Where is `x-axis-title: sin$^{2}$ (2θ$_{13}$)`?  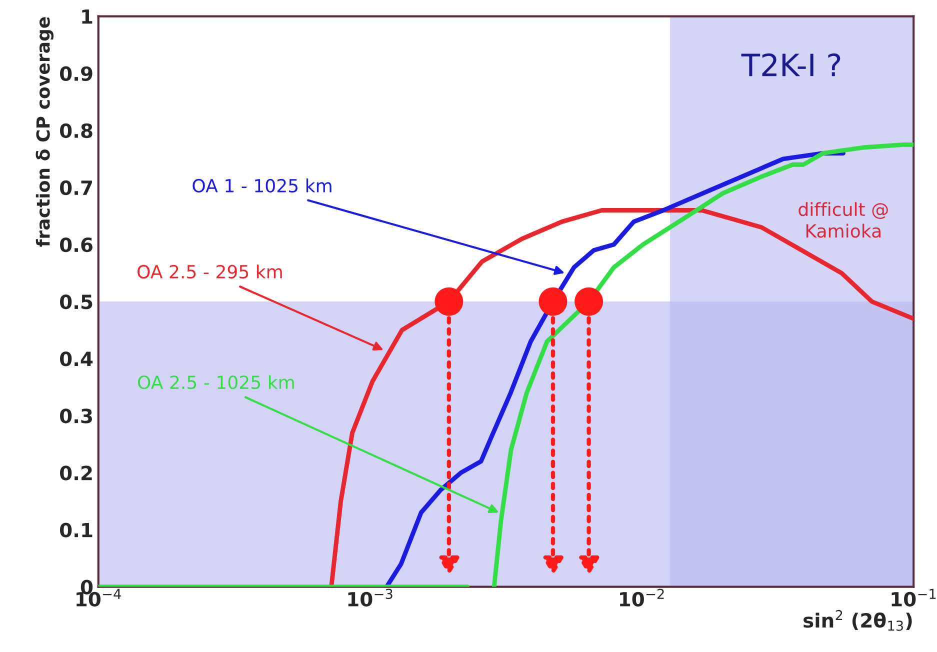 x-axis-title: sin$^{2}$ (2θ$_{13}$) is located at coordinates (858, 620).